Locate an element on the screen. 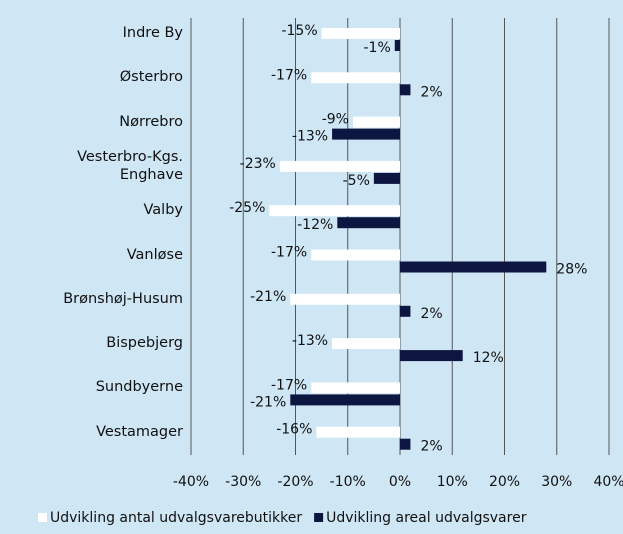 Image resolution: width=623 pixels, height=534 pixels. value-label: -5% is located at coordinates (356, 181).